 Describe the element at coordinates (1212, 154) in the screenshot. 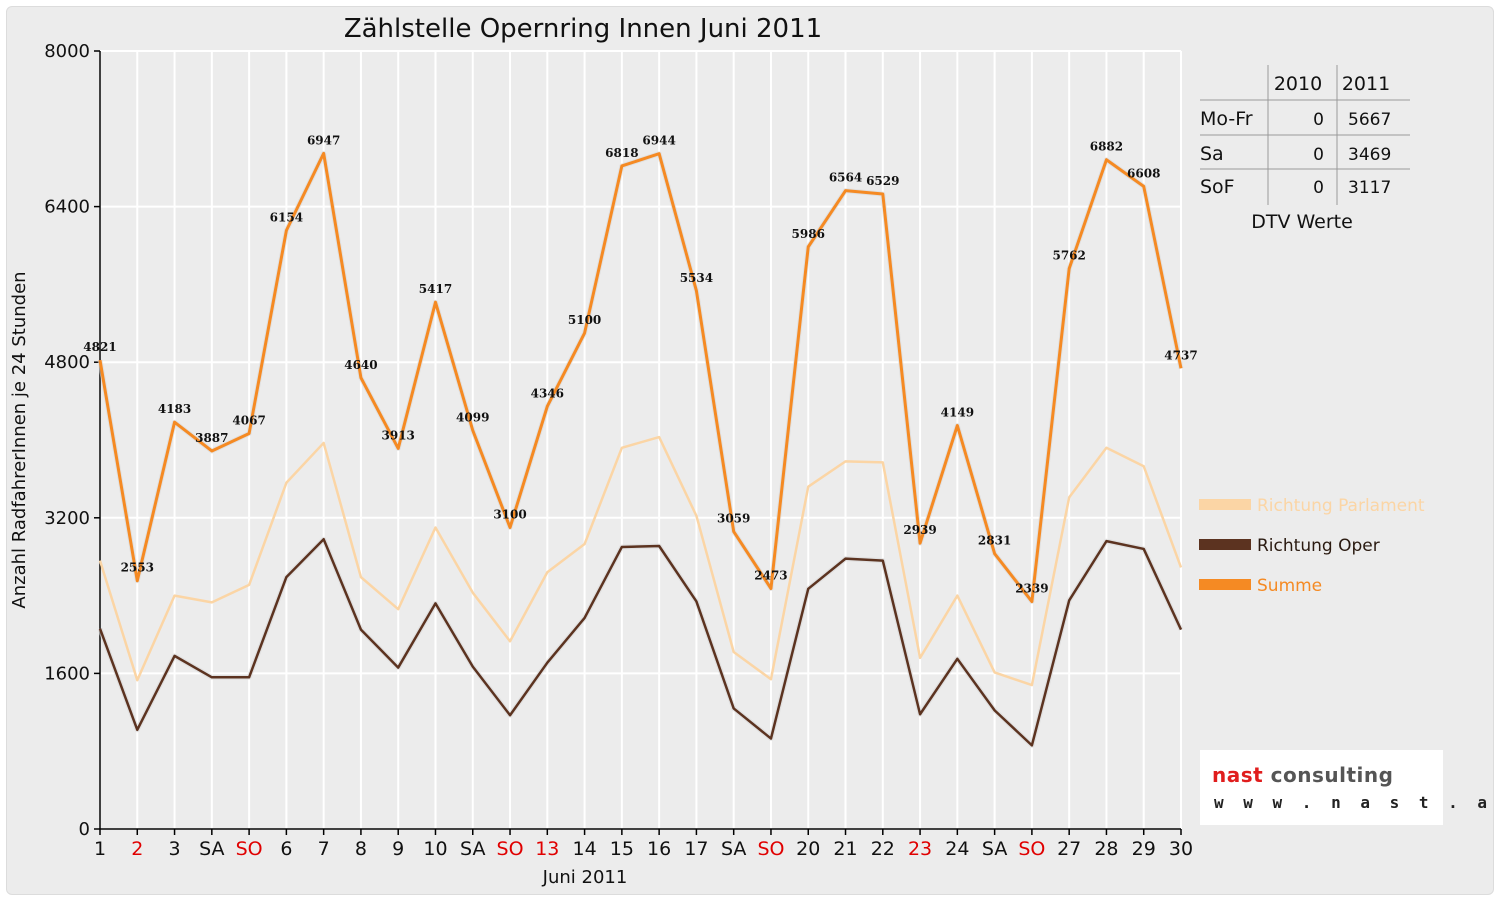

I see `table-row-label: Sa` at that location.